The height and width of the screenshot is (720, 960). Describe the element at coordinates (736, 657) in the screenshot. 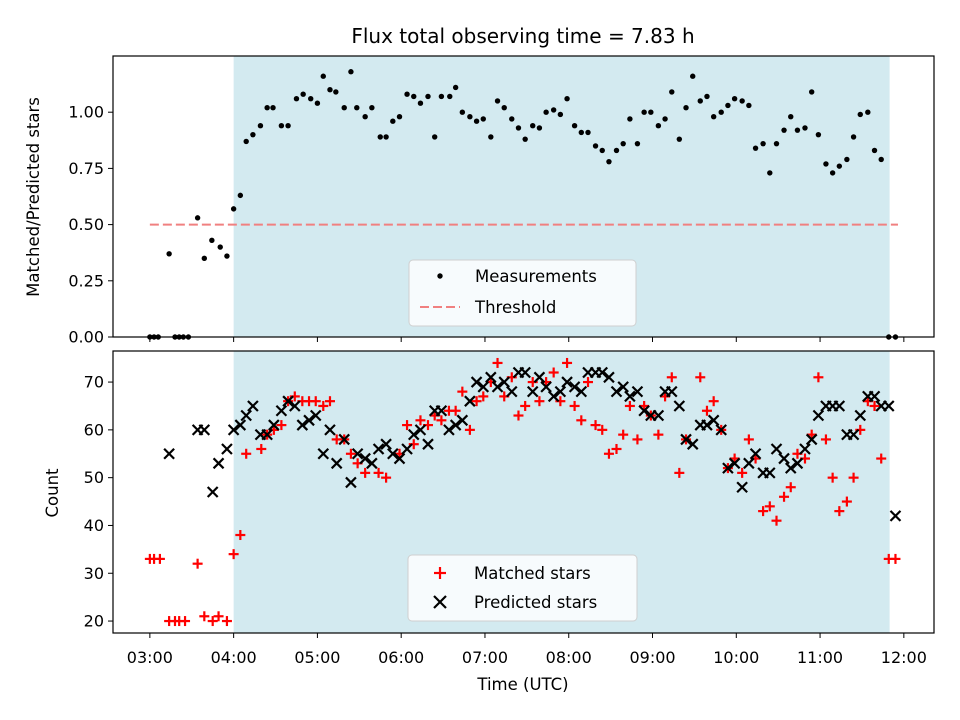

I see `xtick-label: 10:00` at that location.